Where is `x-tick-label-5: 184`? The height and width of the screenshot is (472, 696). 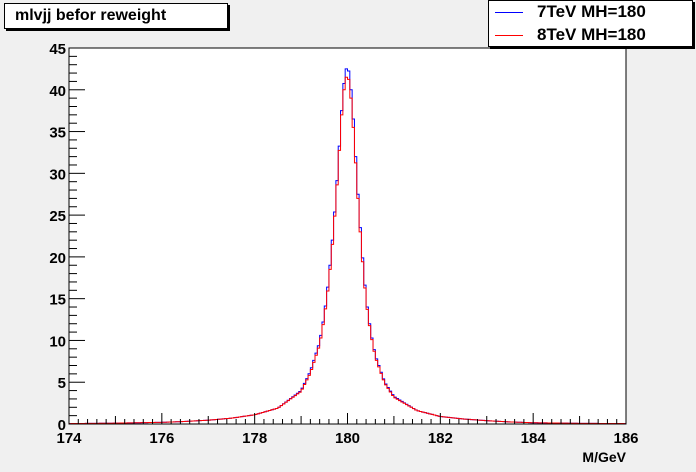
x-tick-label-5: 184 is located at coordinates (534, 438).